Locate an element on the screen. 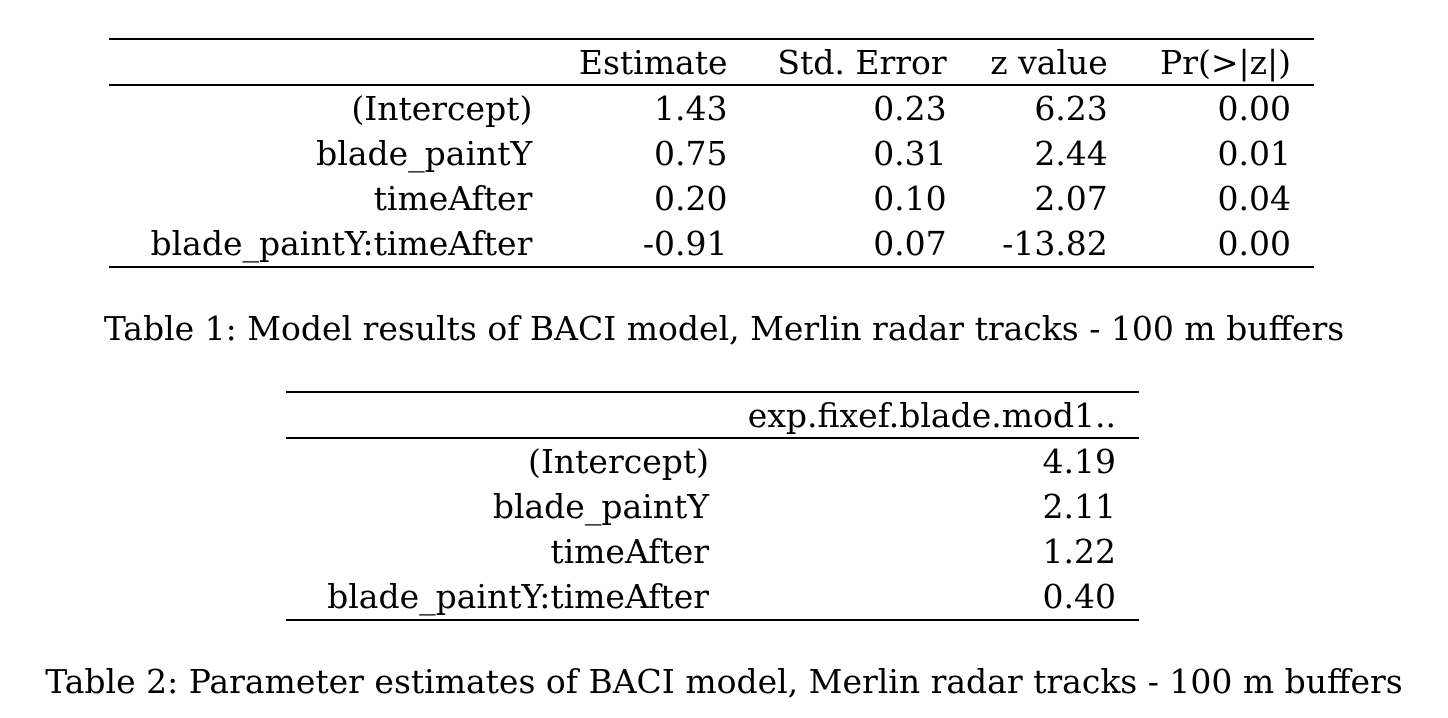  cell-p-value: 0.04 is located at coordinates (1254, 199).